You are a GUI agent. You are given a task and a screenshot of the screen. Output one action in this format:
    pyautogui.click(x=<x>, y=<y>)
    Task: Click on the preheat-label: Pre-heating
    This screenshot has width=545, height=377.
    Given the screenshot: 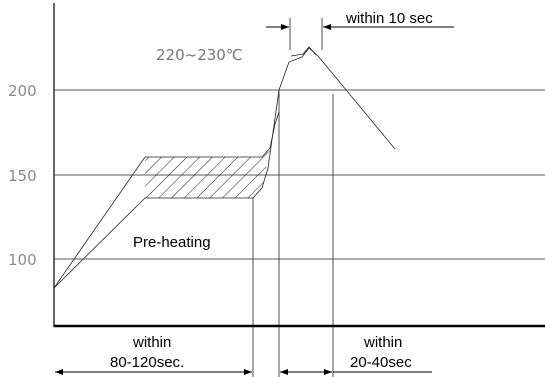 What is the action you would take?
    pyautogui.click(x=172, y=242)
    